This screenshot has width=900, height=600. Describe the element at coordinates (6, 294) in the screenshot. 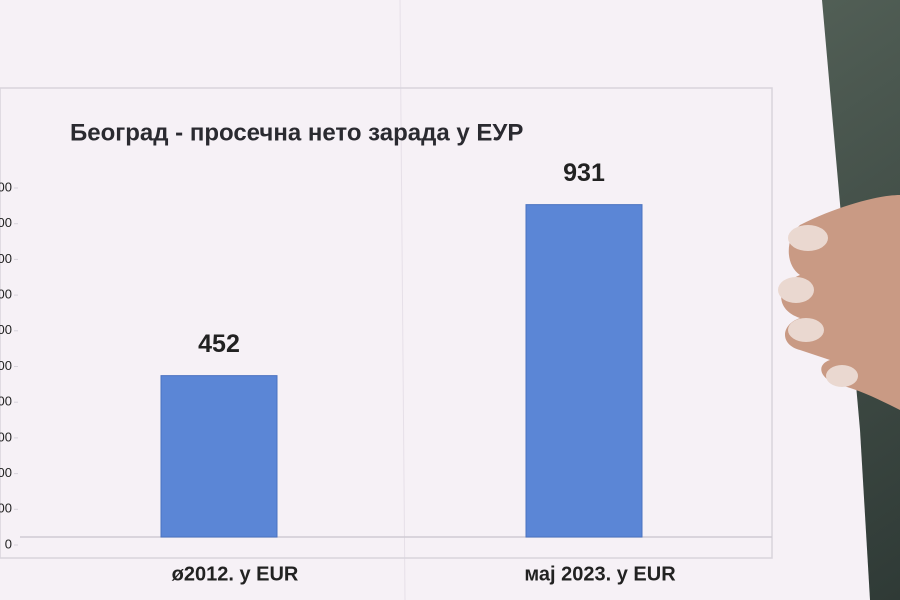

I see `y-tick-label: 700` at that location.